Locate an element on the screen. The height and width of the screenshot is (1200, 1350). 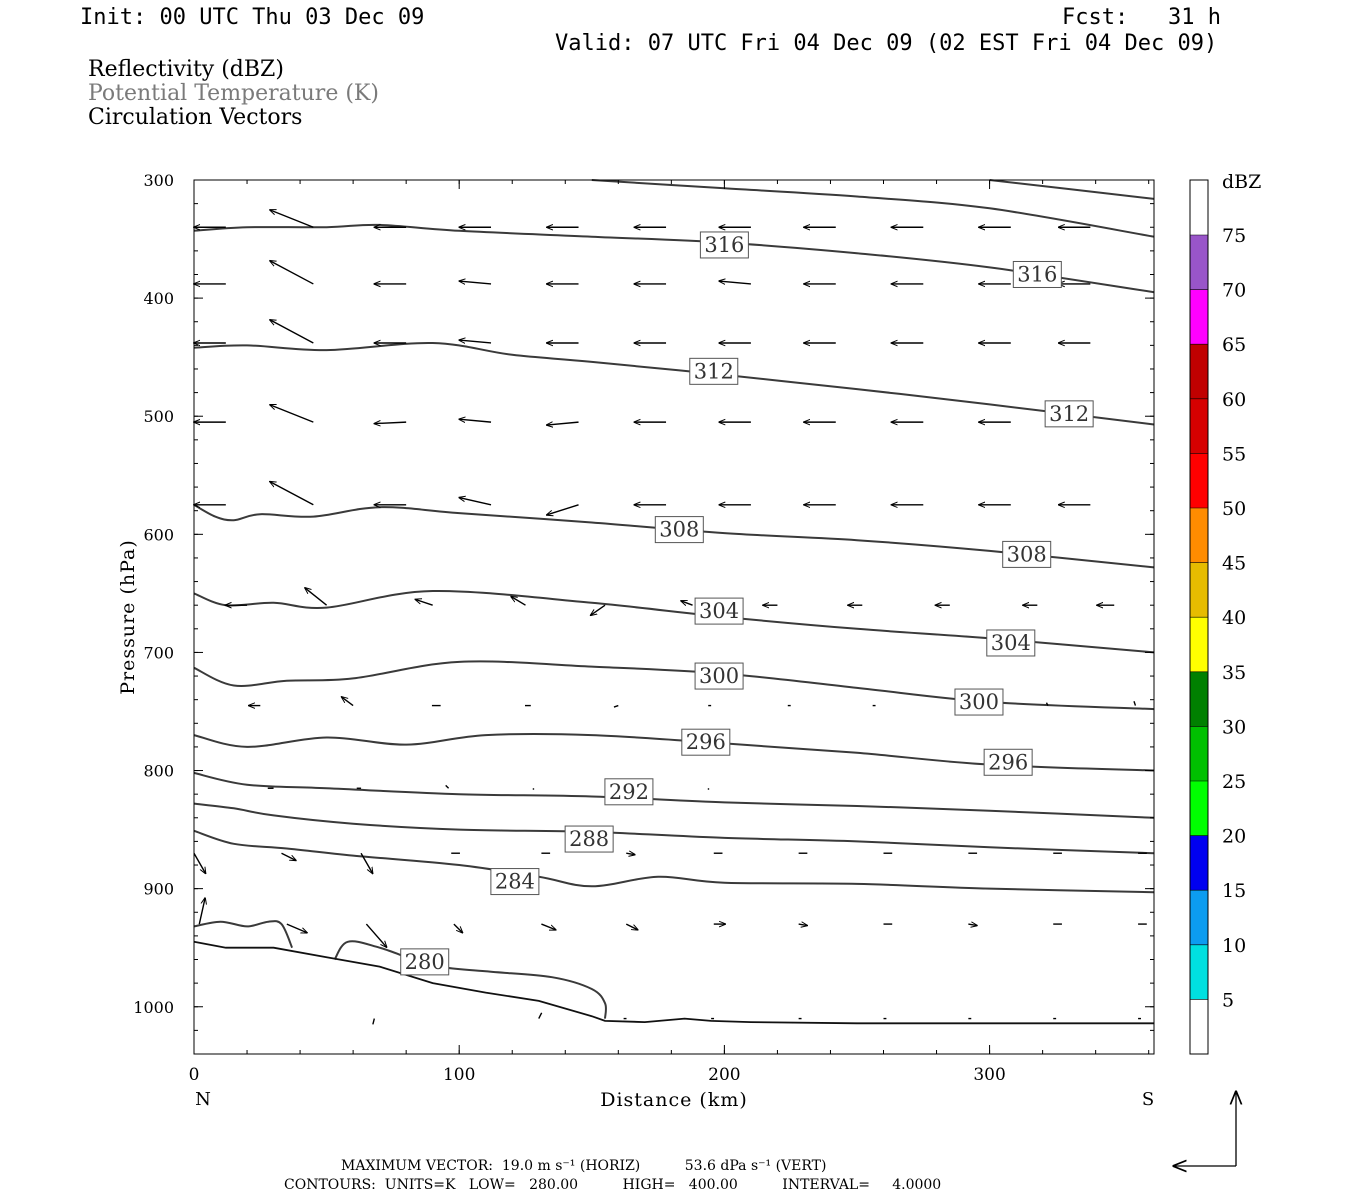
colorbar-label: 70 is located at coordinates (1234, 291).